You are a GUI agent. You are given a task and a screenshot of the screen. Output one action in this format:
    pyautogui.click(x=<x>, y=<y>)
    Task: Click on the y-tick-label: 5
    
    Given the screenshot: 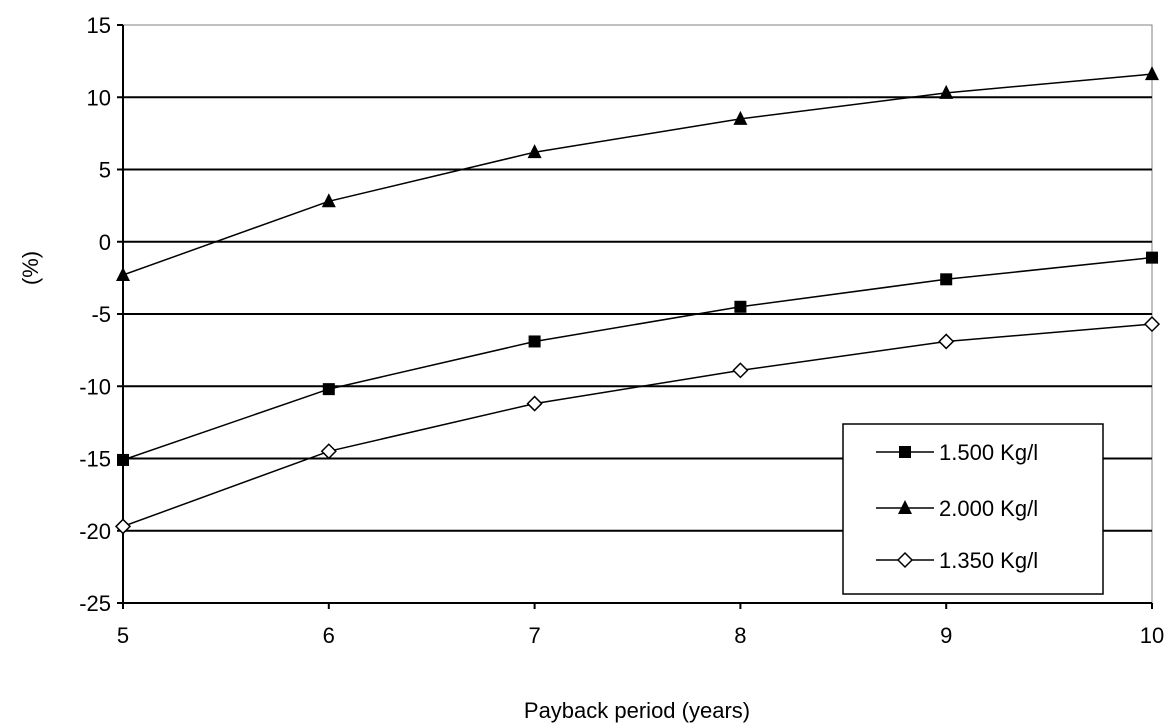 What is the action you would take?
    pyautogui.click(x=105, y=170)
    